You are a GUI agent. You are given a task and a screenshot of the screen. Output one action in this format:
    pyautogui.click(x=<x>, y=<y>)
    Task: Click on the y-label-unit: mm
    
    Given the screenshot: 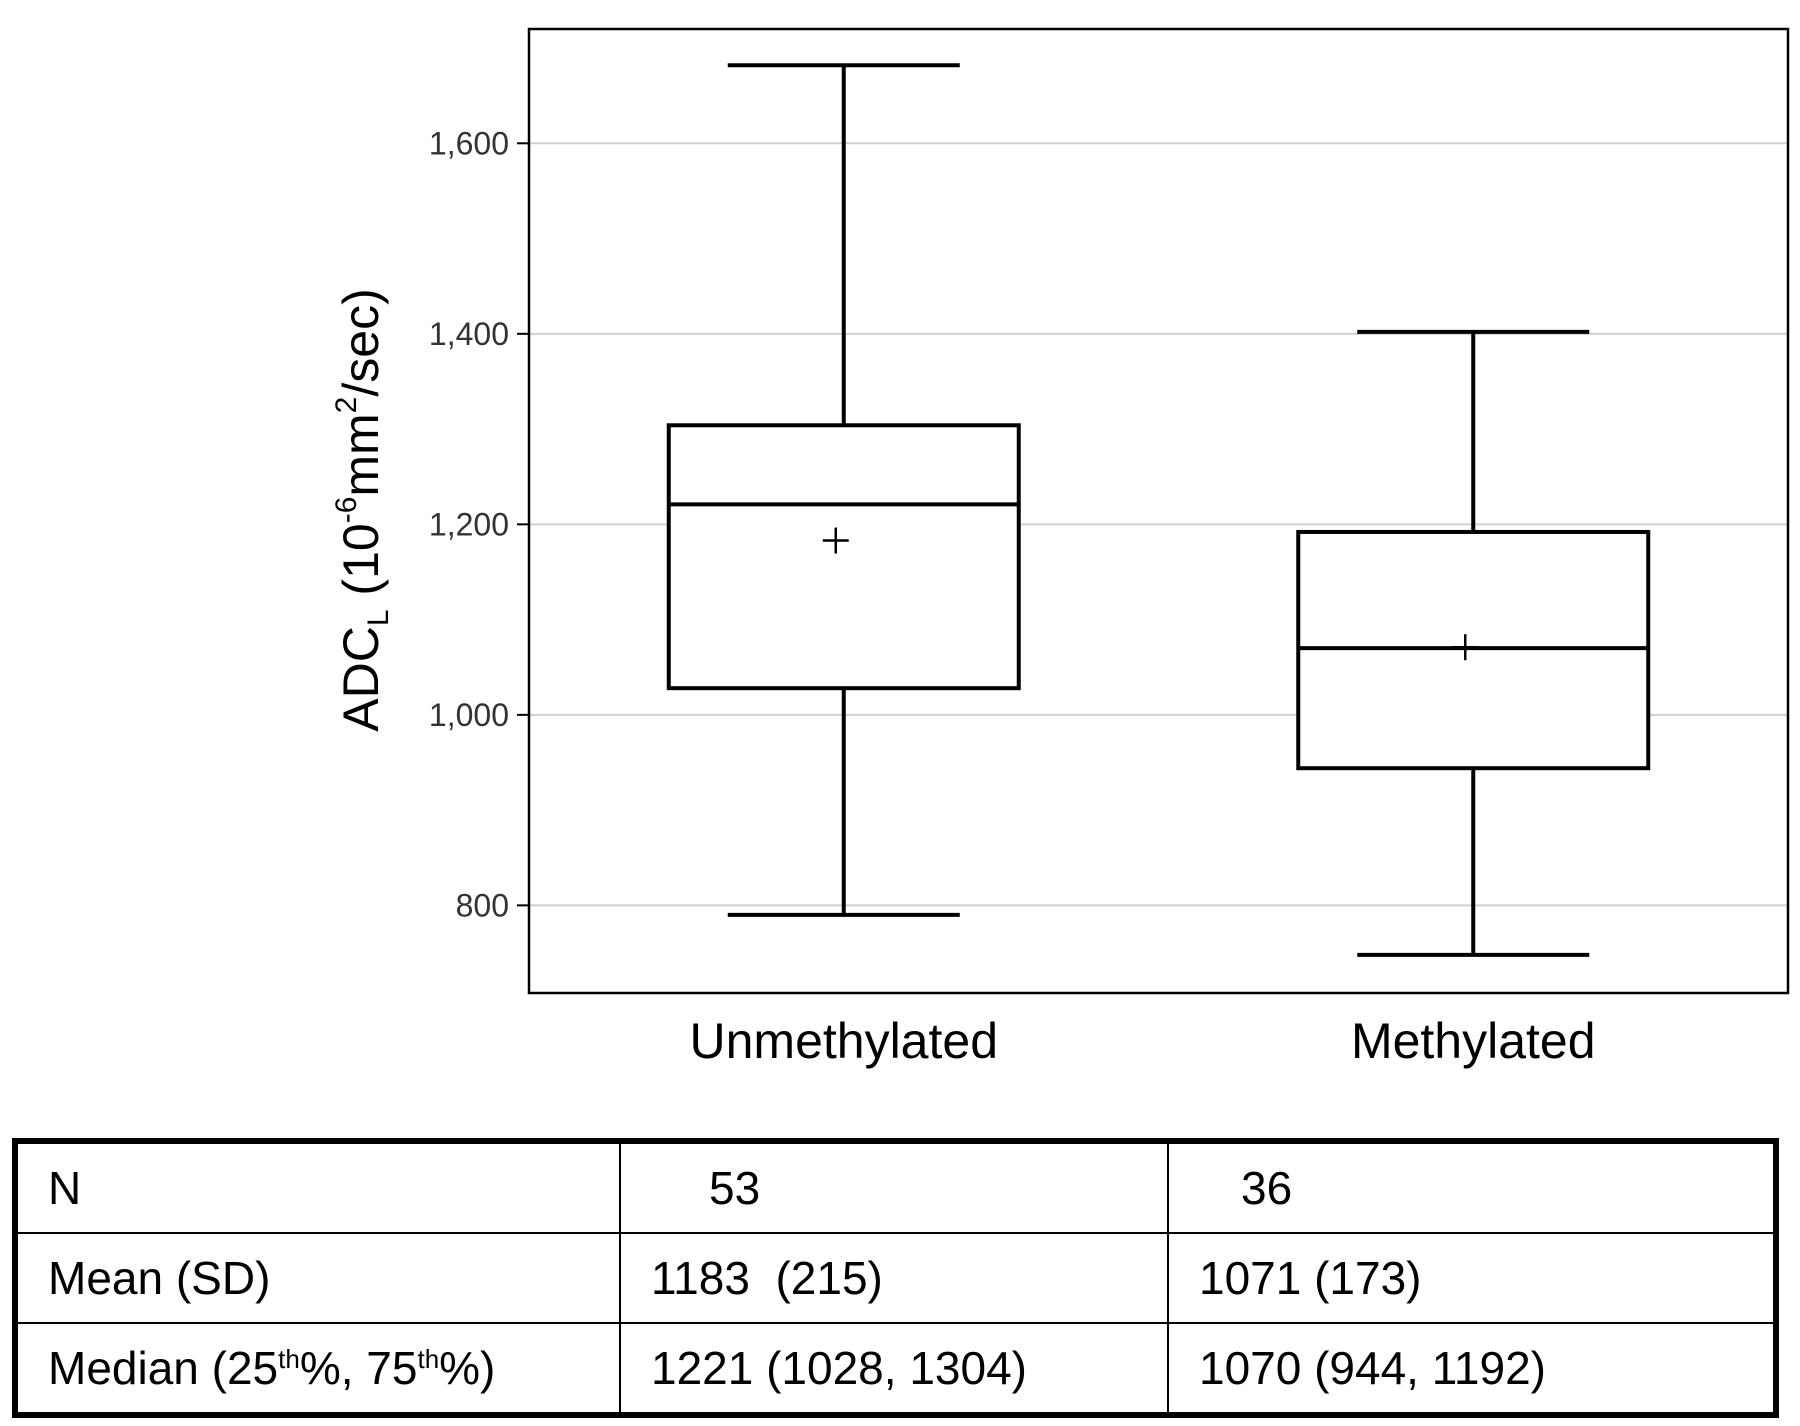 What is the action you would take?
    pyautogui.click(x=361, y=454)
    